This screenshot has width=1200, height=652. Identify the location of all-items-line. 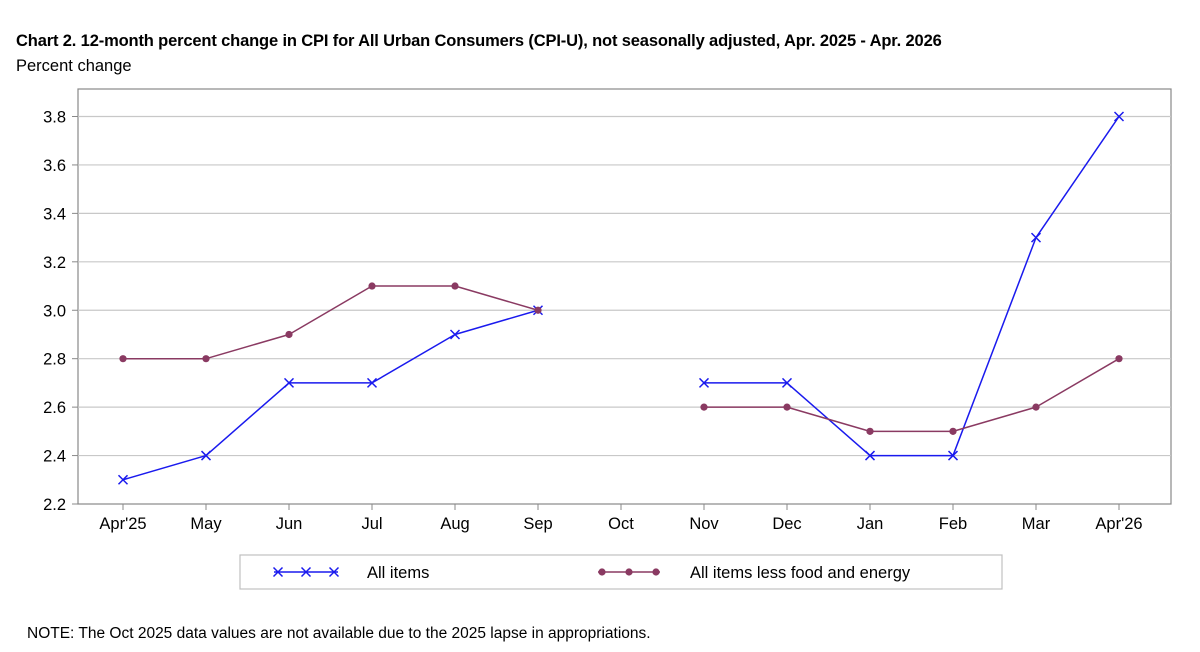
(330, 395).